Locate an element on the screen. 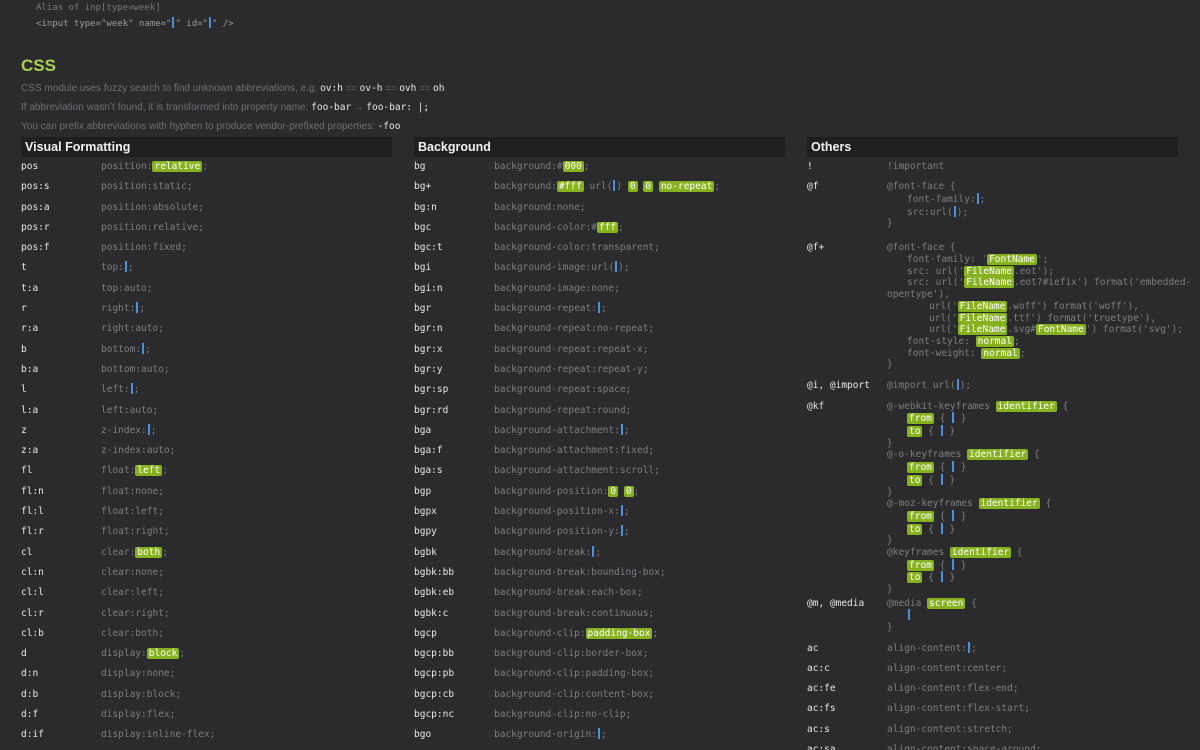 The height and width of the screenshot is (750, 1200). table-row: bgo background-origin:; is located at coordinates (599, 735).